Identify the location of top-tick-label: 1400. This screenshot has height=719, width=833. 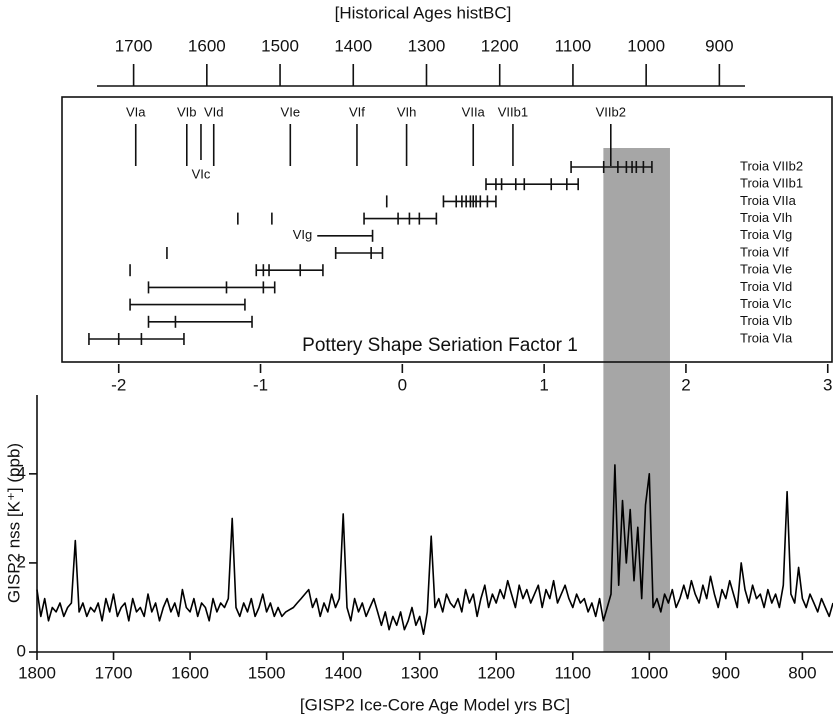
(353, 45).